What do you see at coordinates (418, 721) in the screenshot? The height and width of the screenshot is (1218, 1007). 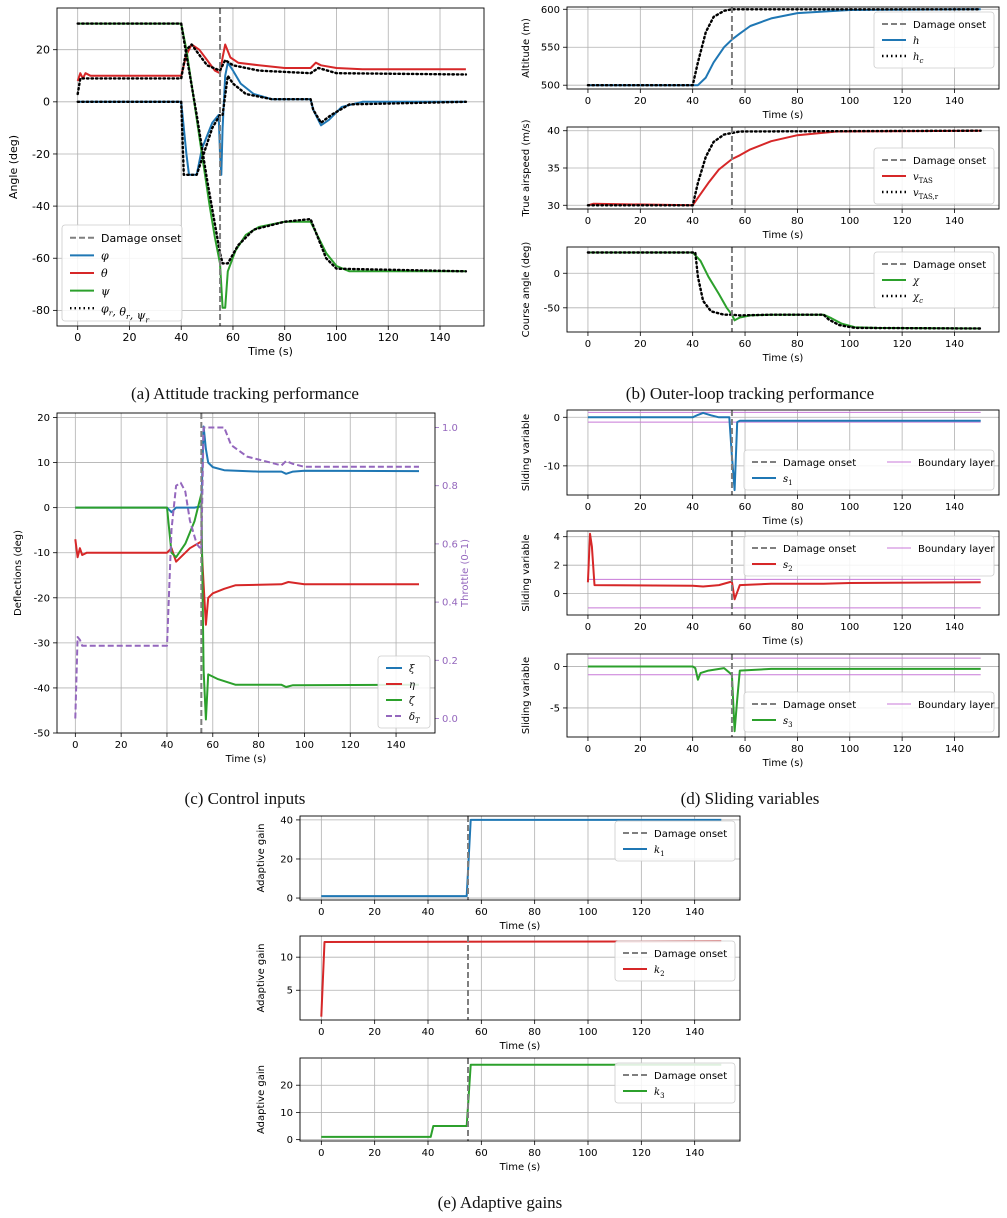 I see `legend-label-part: T` at bounding box center [418, 721].